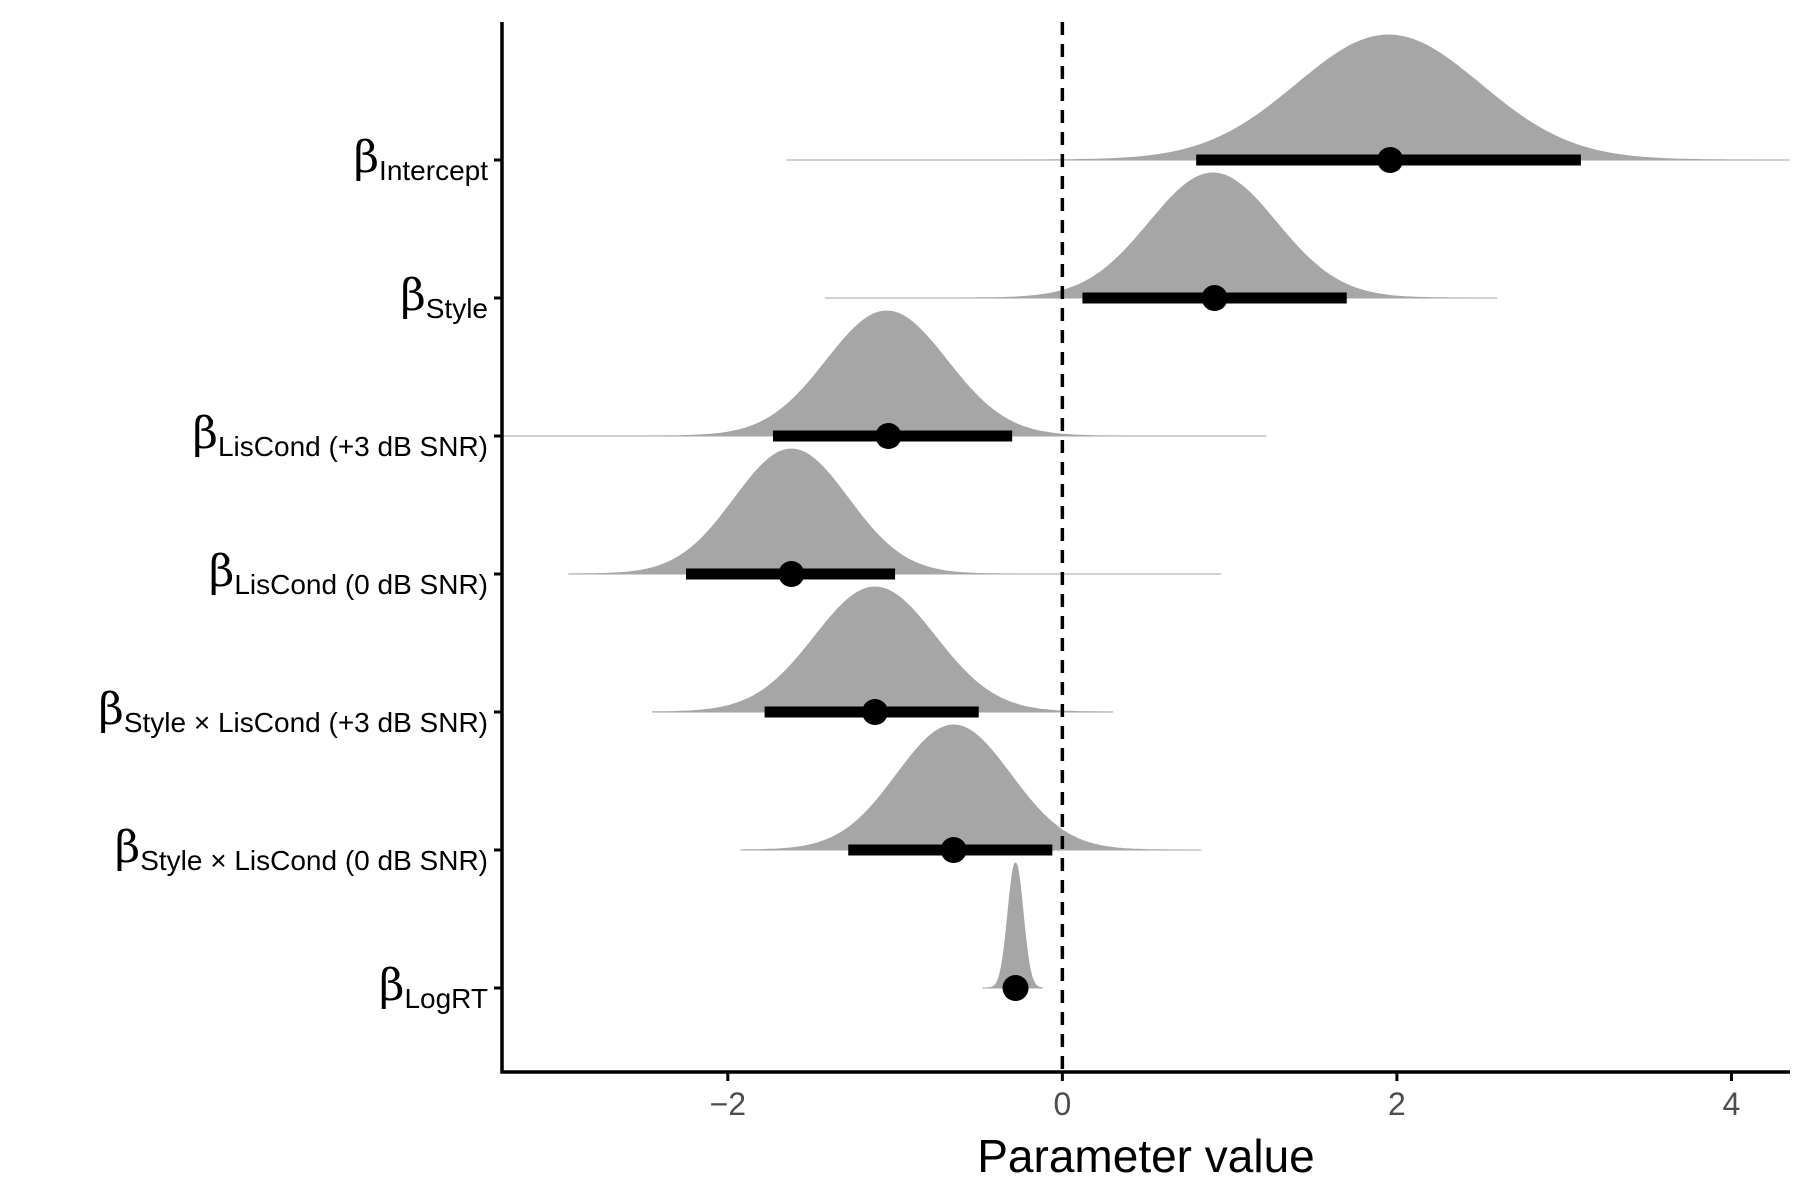 Image resolution: width=1800 pixels, height=1200 pixels. I want to click on y-label-3: βLisCond (+3 dB SNR), so click(340, 435).